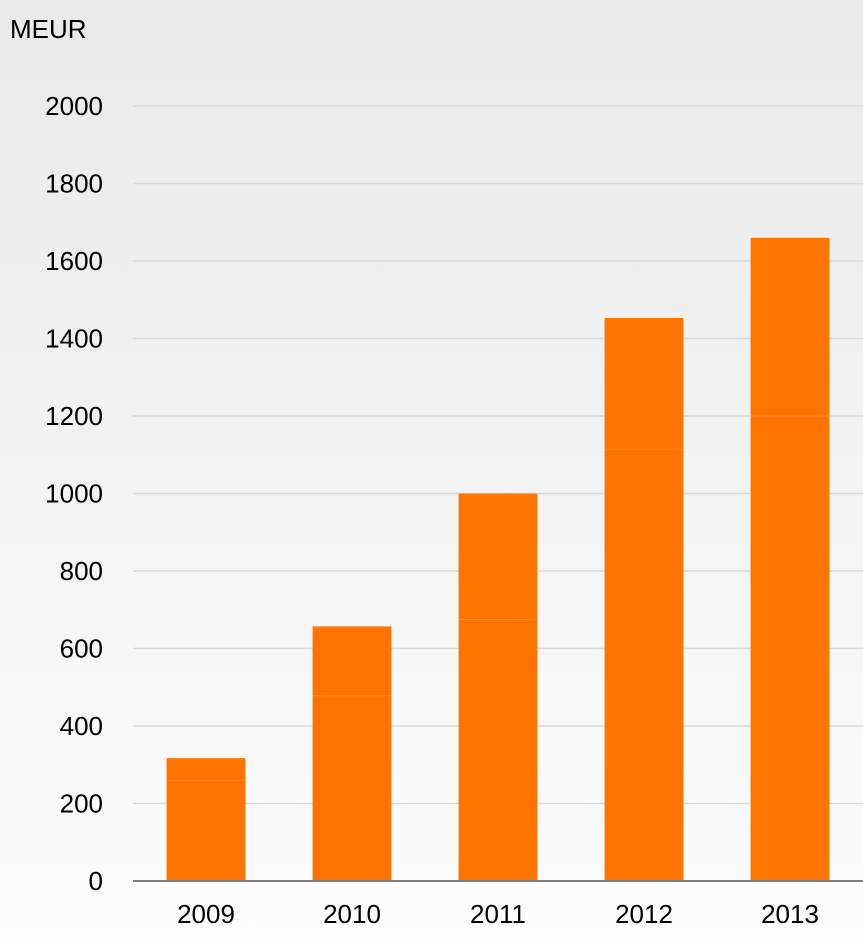  I want to click on y-tick-label: 800, so click(81, 571).